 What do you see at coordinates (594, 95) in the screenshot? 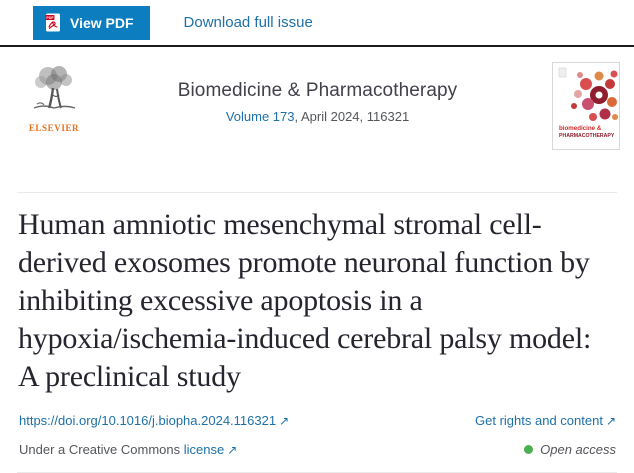
I see `cover-molecule-art` at bounding box center [594, 95].